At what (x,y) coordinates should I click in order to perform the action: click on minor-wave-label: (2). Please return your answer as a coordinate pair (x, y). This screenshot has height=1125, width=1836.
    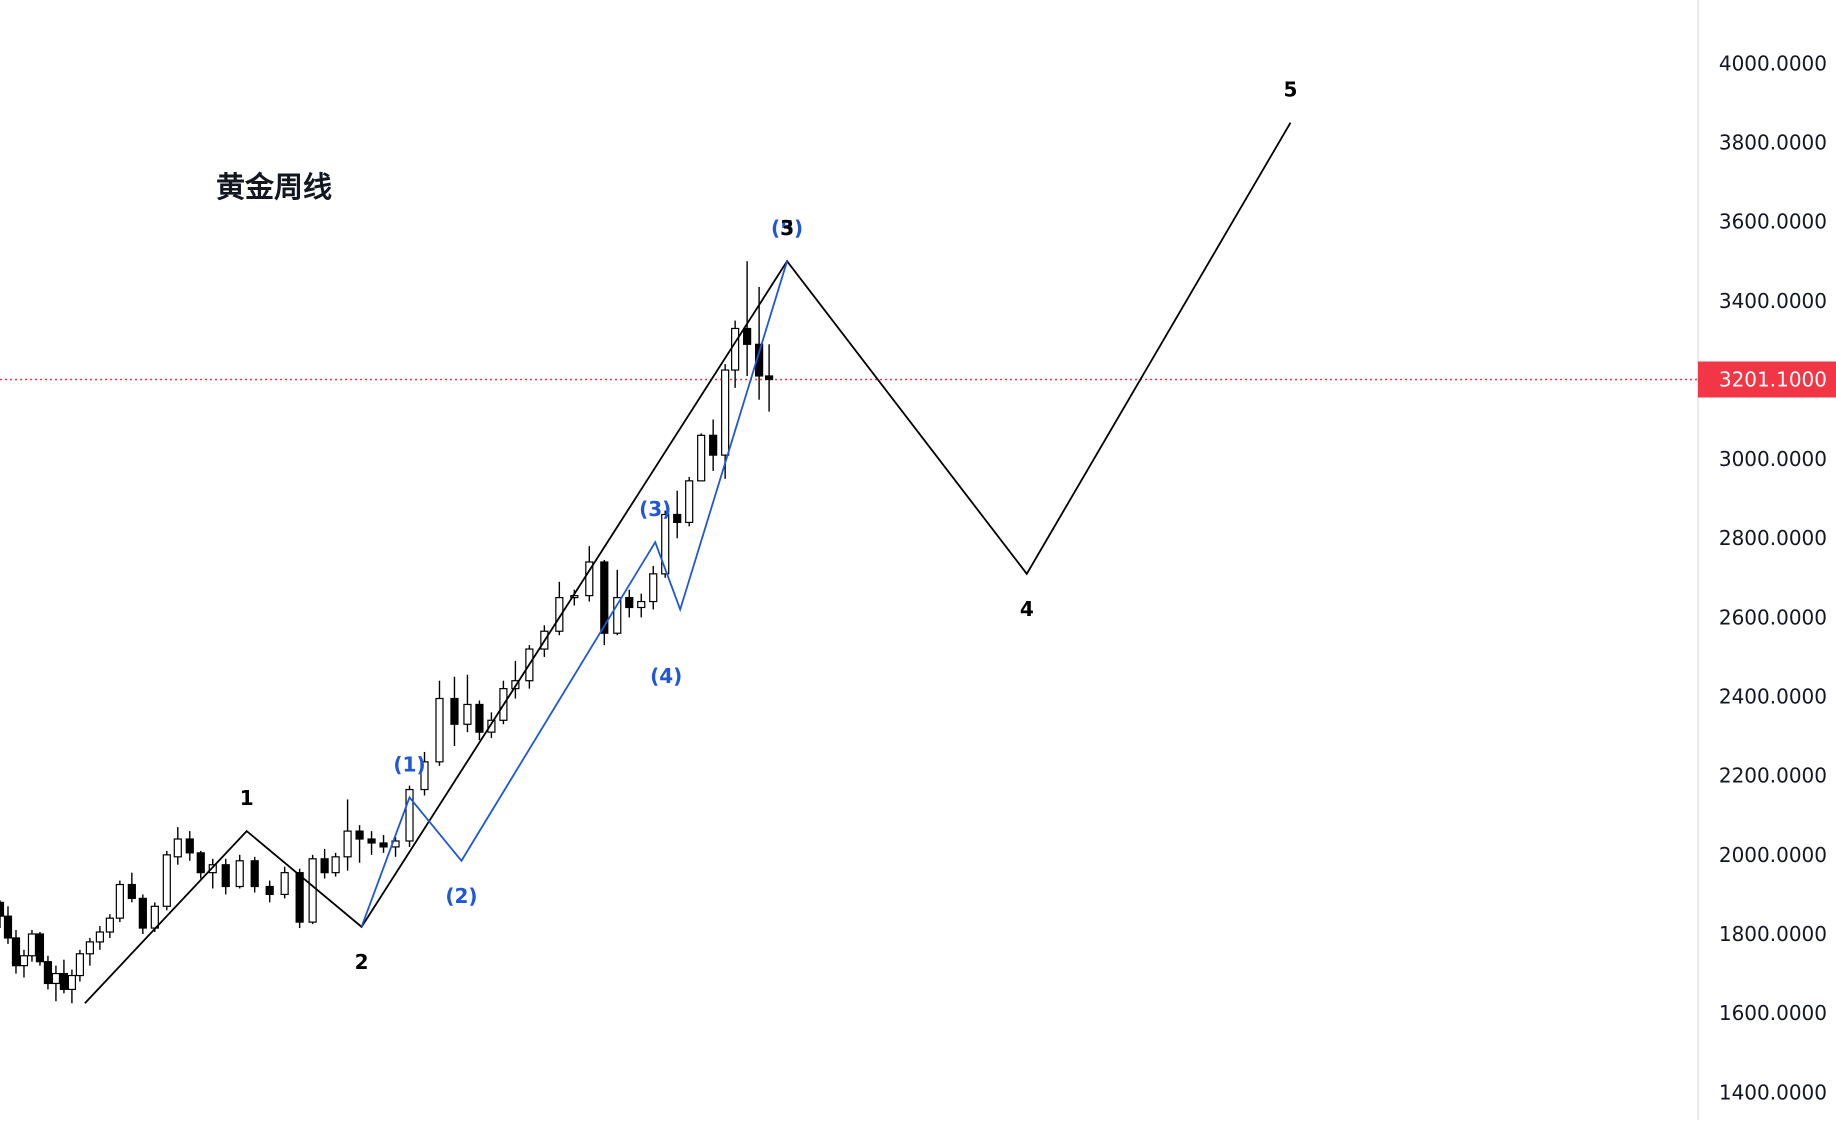
    Looking at the image, I should click on (461, 896).